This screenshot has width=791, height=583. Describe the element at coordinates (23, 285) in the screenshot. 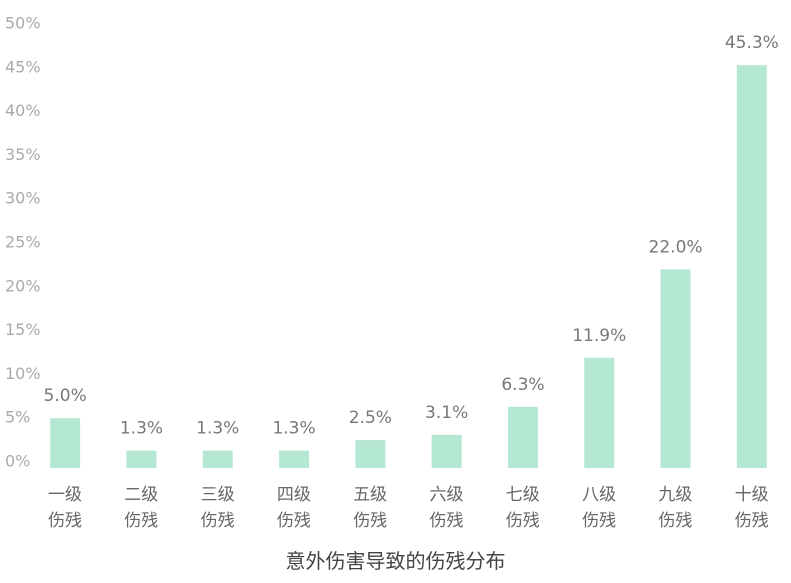

I see `y-tick-label: 20%` at that location.